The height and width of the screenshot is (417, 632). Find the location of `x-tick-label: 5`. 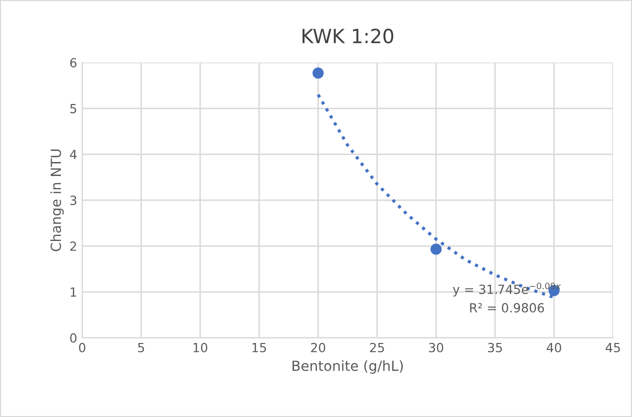

x-tick-label: 5 is located at coordinates (141, 347).